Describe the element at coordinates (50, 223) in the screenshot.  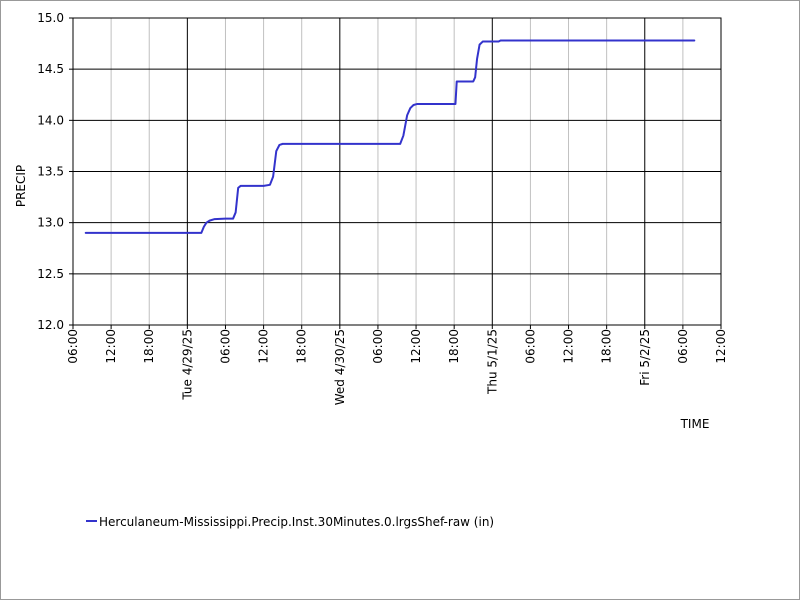
I see `y-tick-label: 13.0` at that location.